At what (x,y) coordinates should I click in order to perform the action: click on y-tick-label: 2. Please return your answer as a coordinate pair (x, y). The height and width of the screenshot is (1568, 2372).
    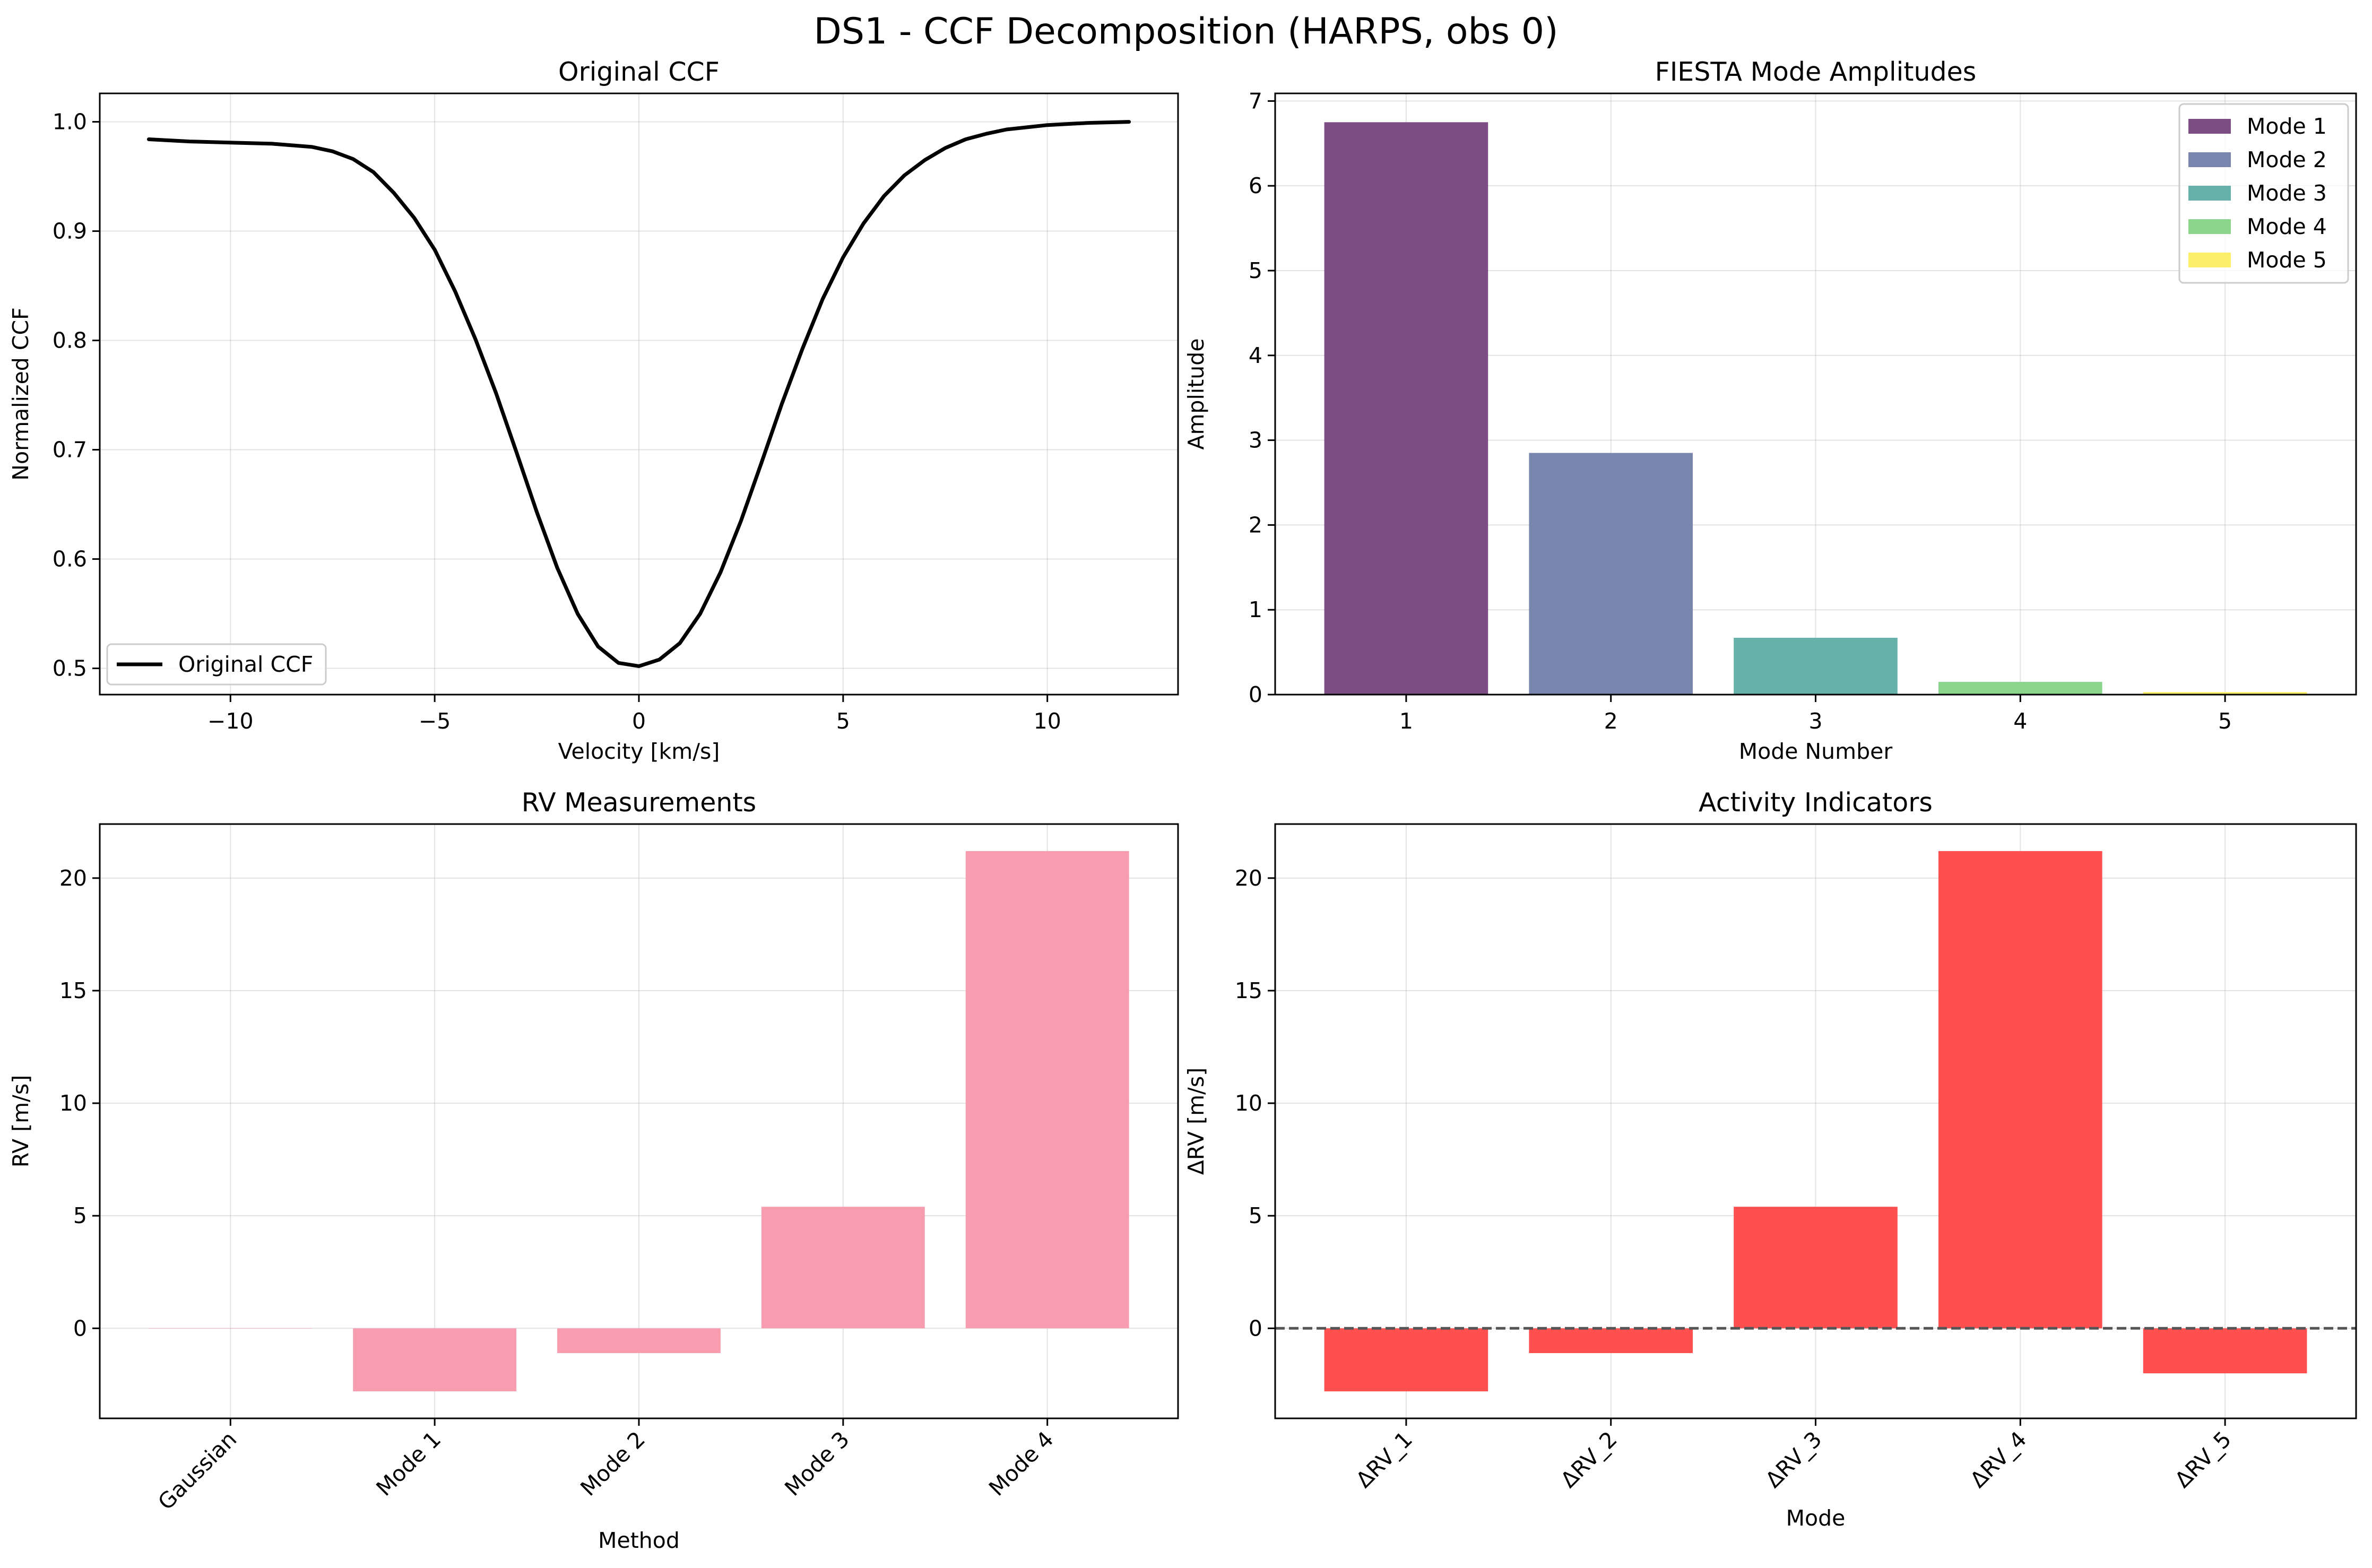
    Looking at the image, I should click on (1256, 525).